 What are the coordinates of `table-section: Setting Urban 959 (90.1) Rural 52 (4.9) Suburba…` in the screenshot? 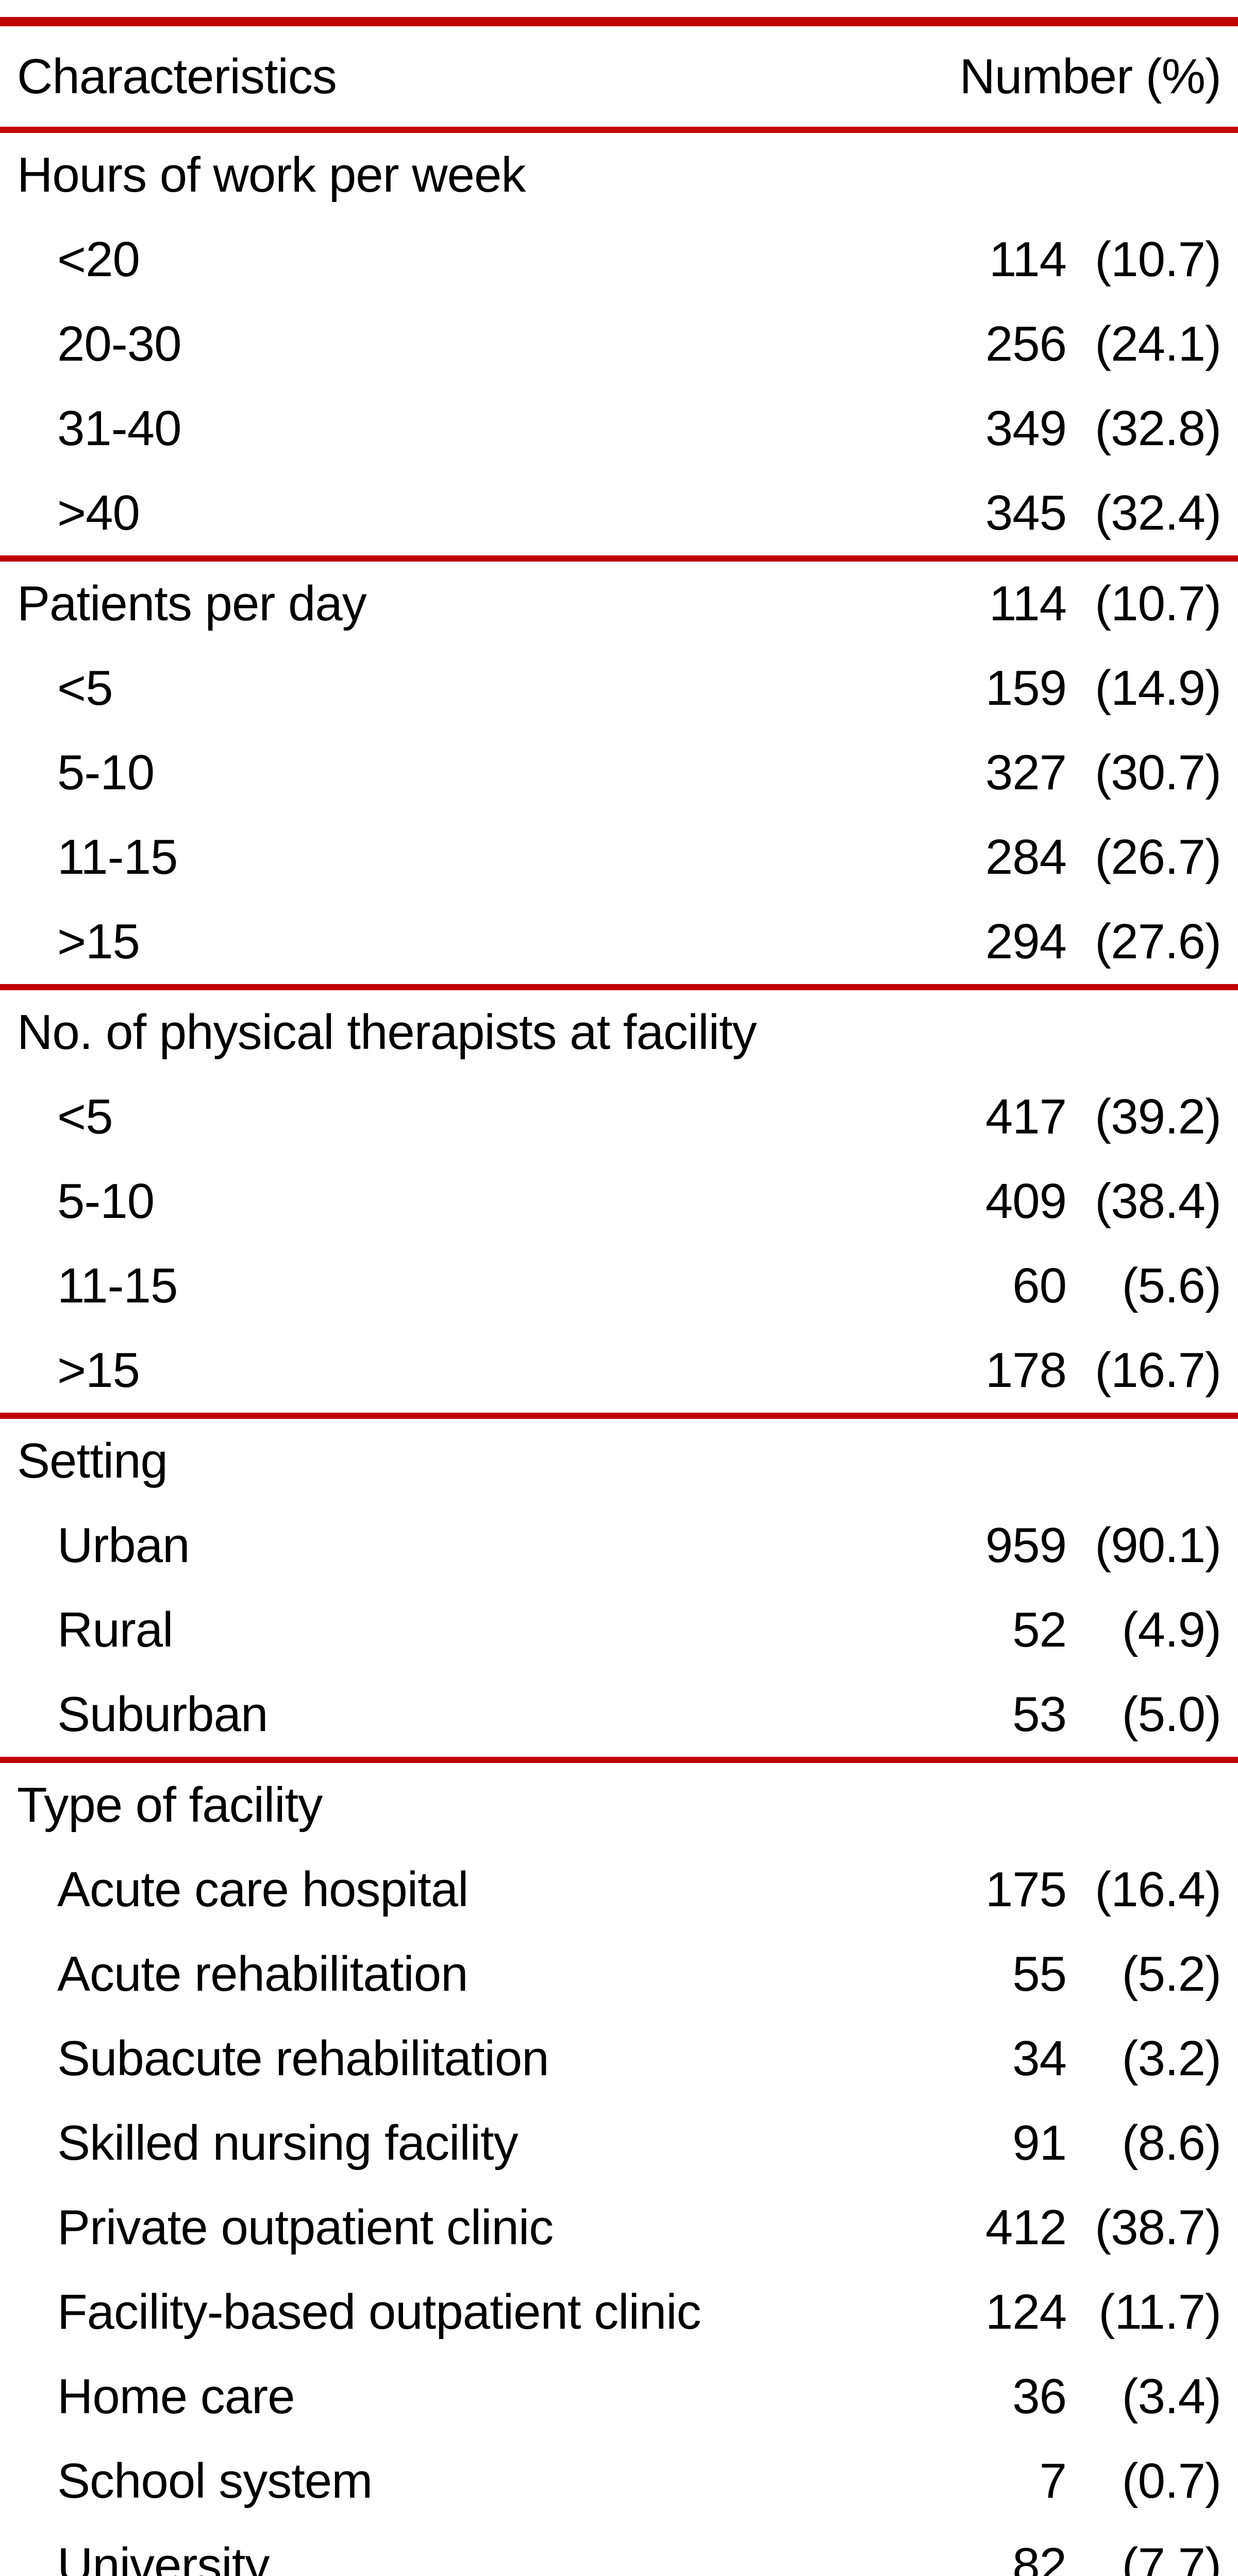 It's located at (619, 1588).